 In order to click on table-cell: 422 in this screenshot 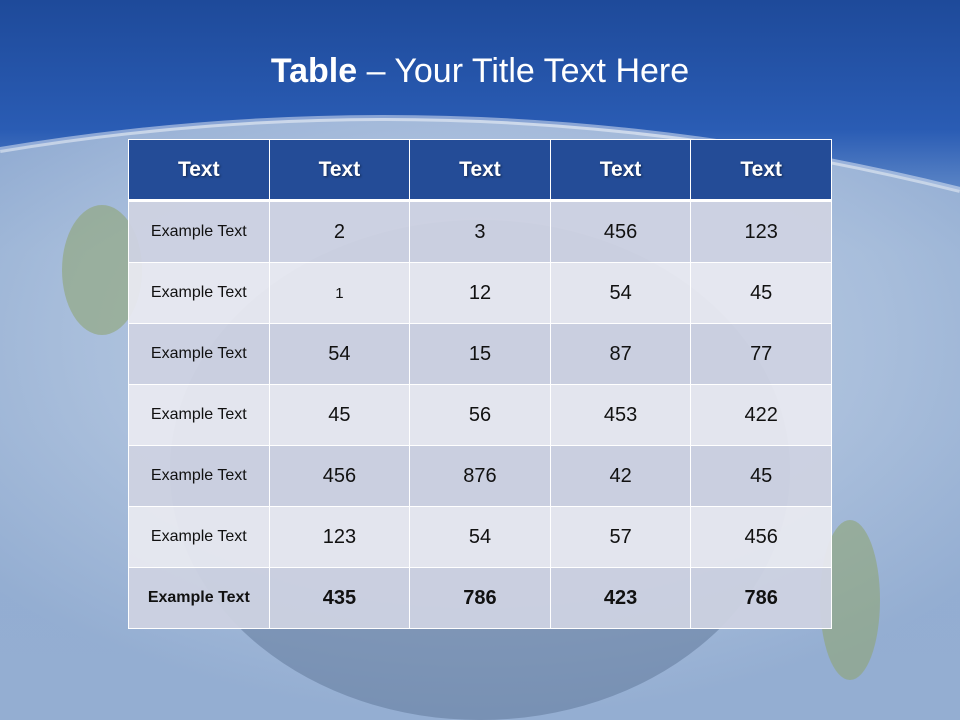, I will do `click(761, 415)`.